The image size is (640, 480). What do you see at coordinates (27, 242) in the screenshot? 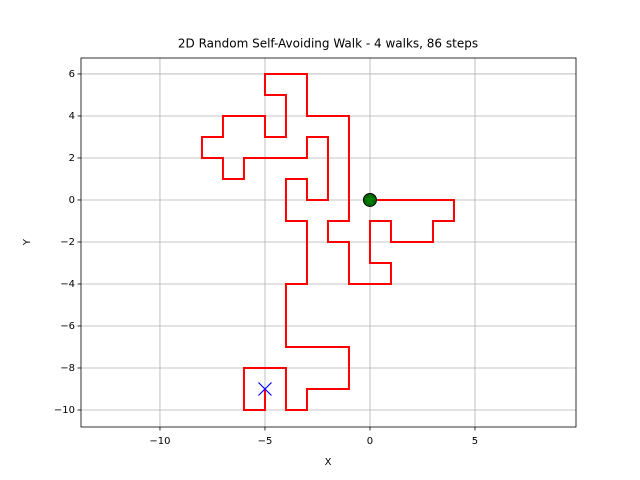
I see `y-axis-label: Y` at bounding box center [27, 242].